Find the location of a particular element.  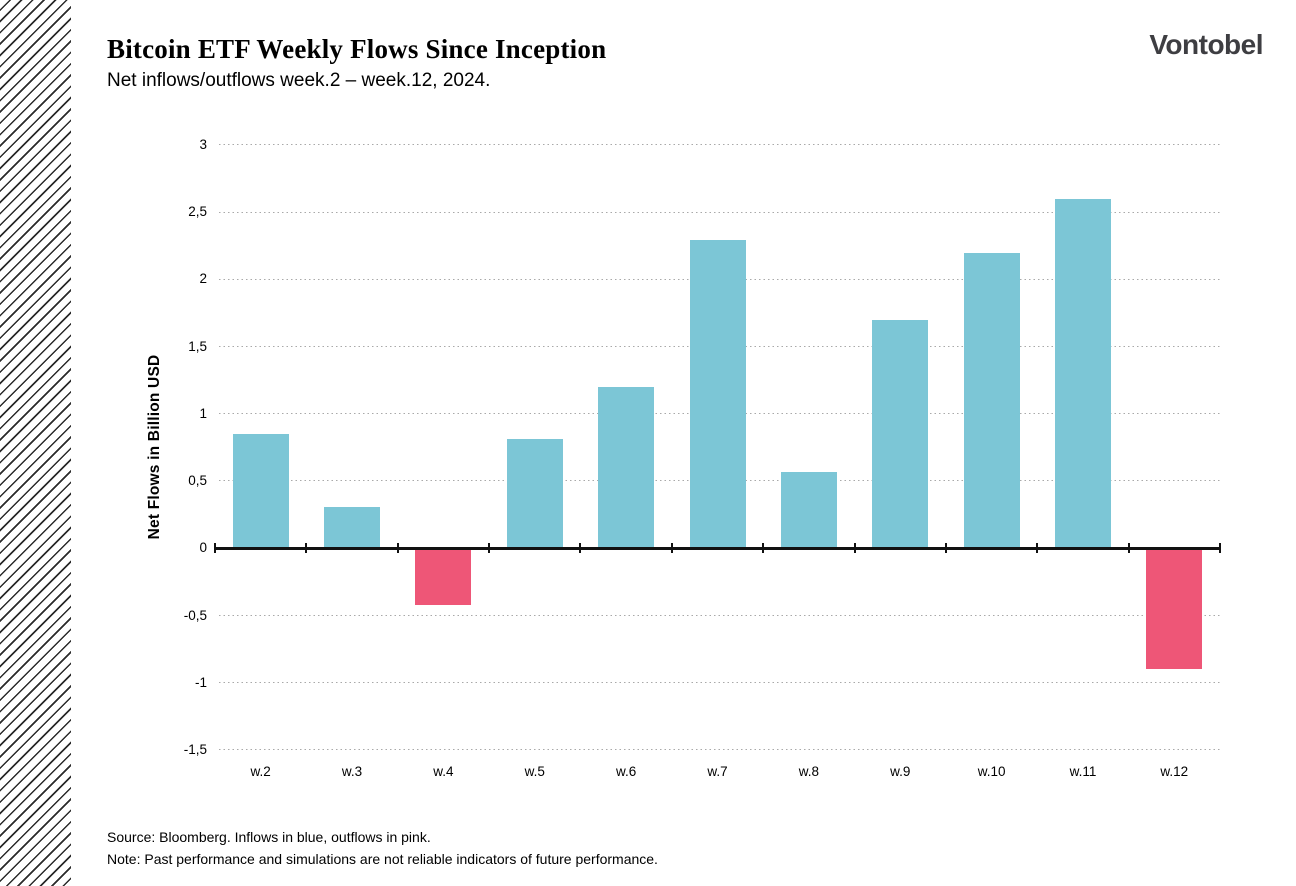

y-tick-label: 3 is located at coordinates (203, 144).